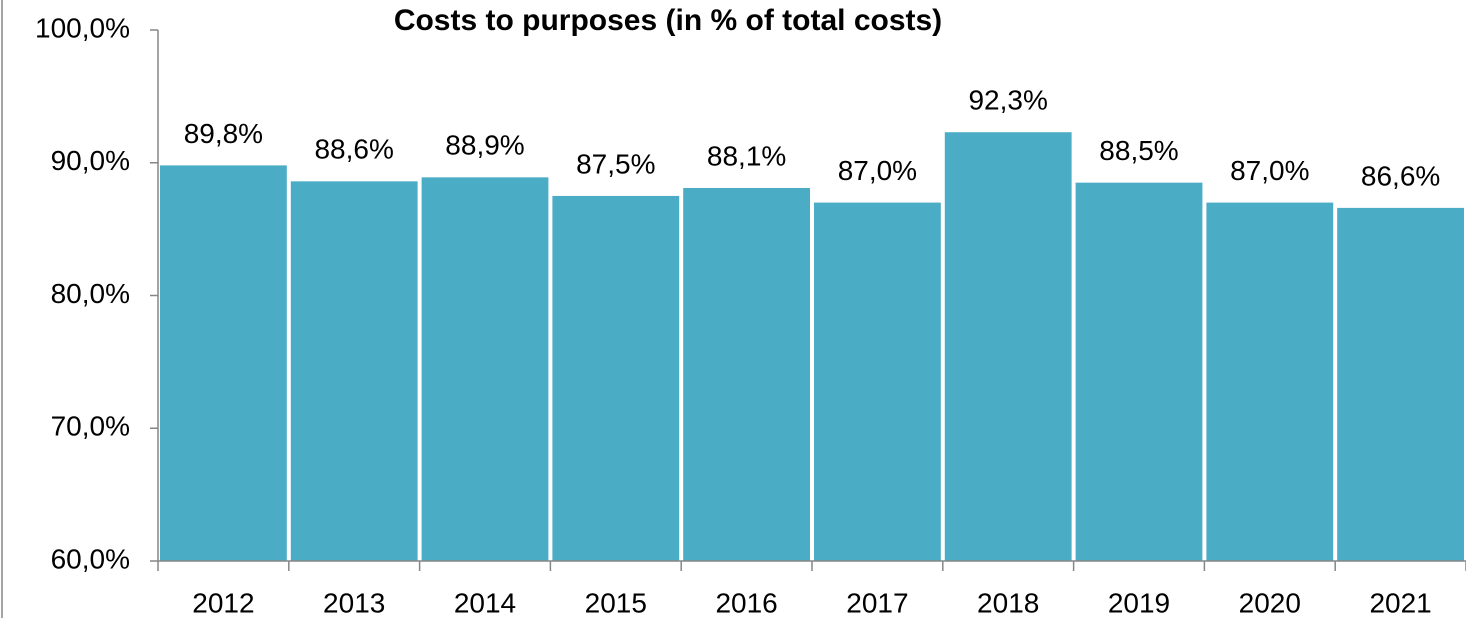  I want to click on x-tick-label: 2012, so click(223, 602).